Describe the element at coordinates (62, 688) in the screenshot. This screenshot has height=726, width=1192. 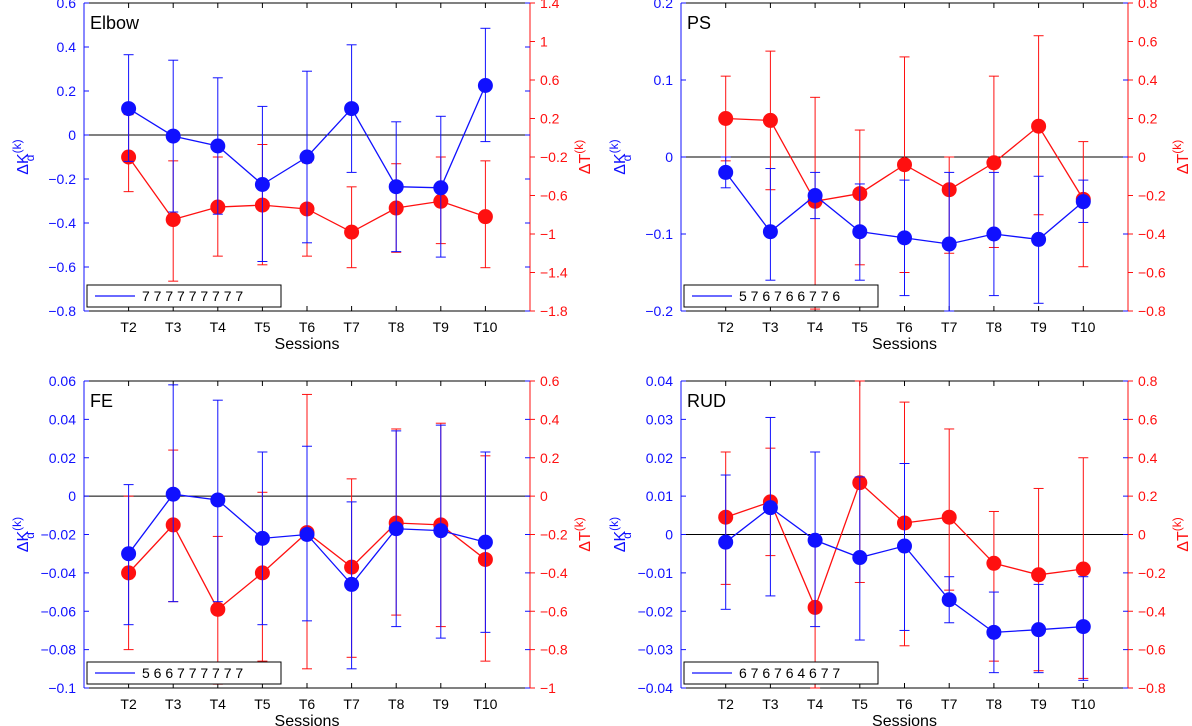
I see `left-tick-label: −0.1` at that location.